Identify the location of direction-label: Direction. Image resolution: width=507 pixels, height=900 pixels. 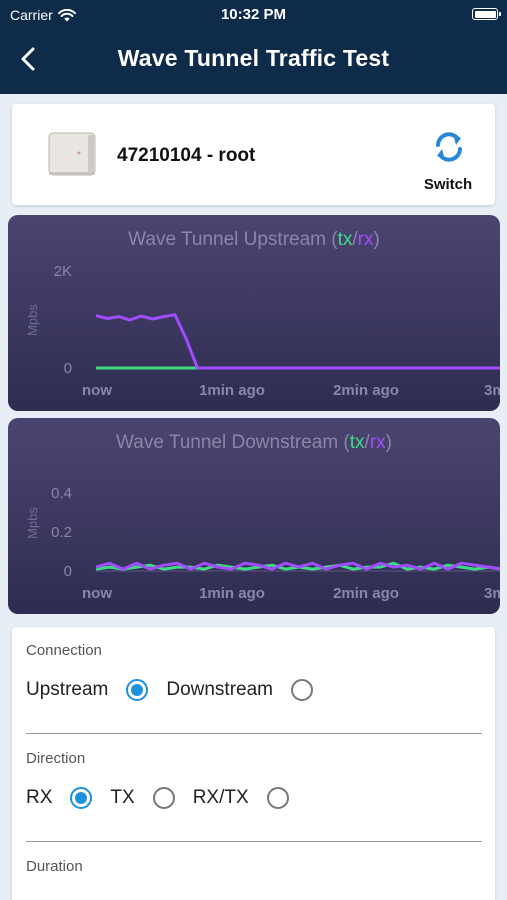
(56, 758).